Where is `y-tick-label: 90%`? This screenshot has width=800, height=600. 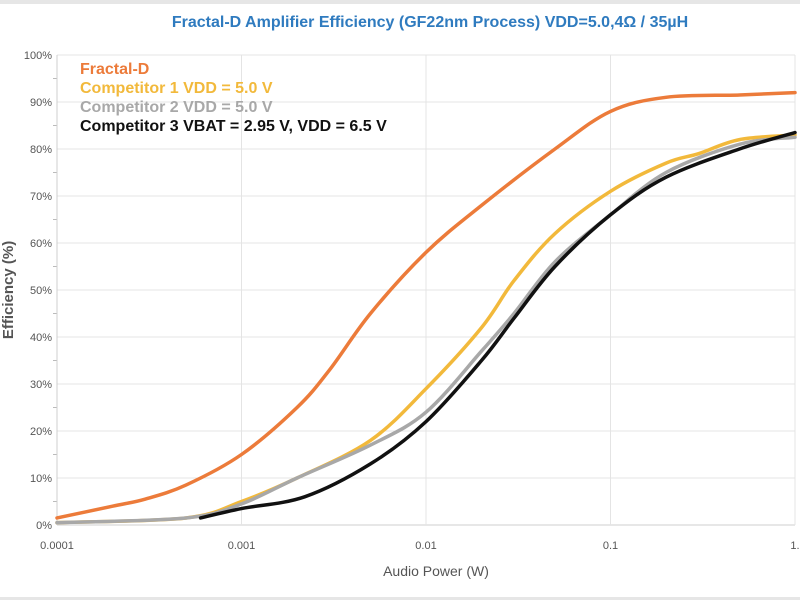
y-tick-label: 90% is located at coordinates (41, 103).